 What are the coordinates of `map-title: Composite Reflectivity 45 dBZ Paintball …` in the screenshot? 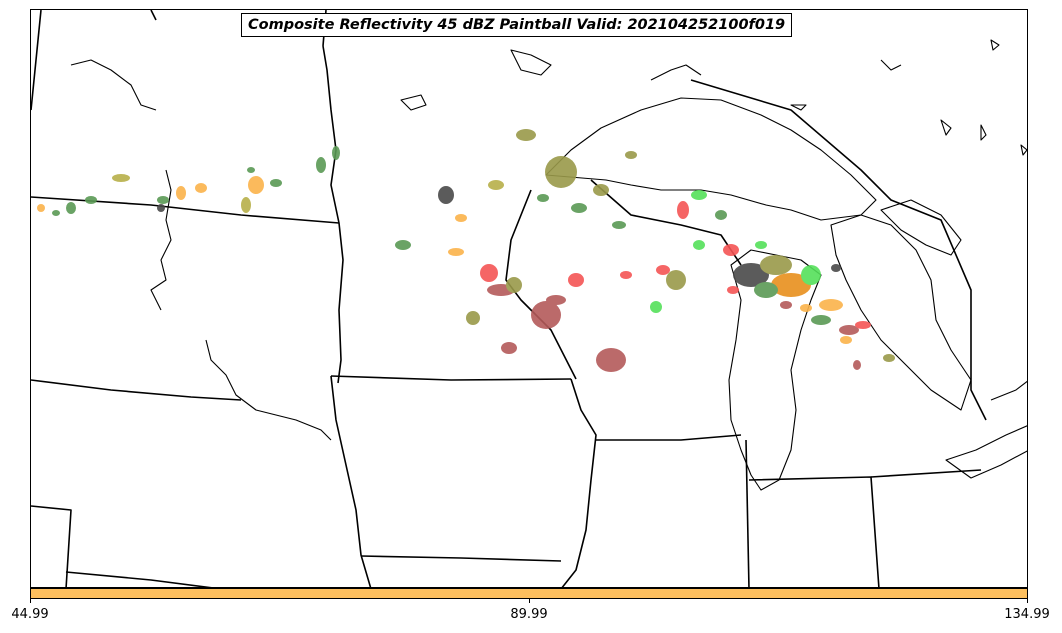 It's located at (517, 25).